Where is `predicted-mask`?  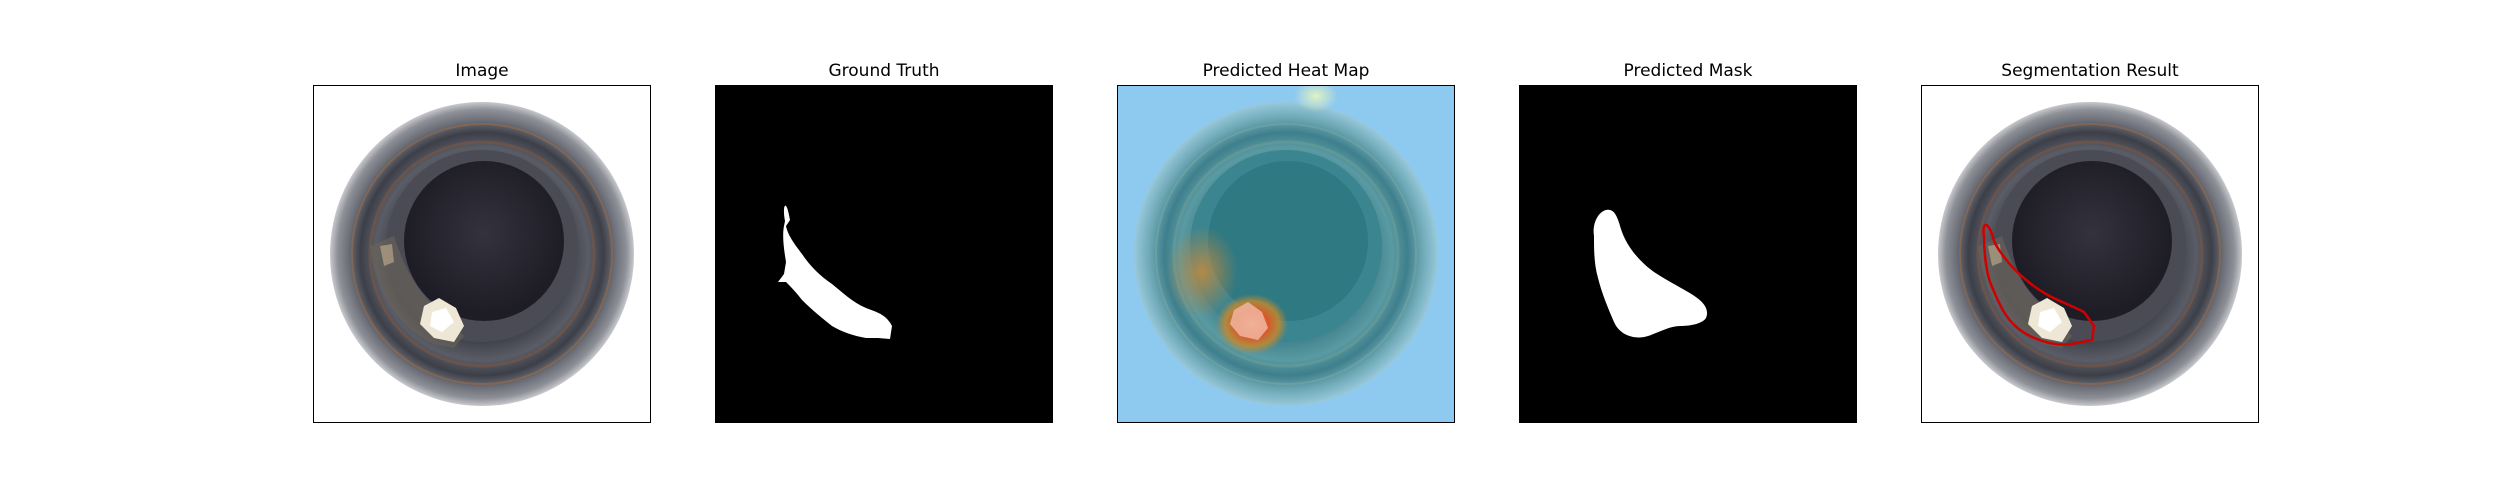 predicted-mask is located at coordinates (1688, 254).